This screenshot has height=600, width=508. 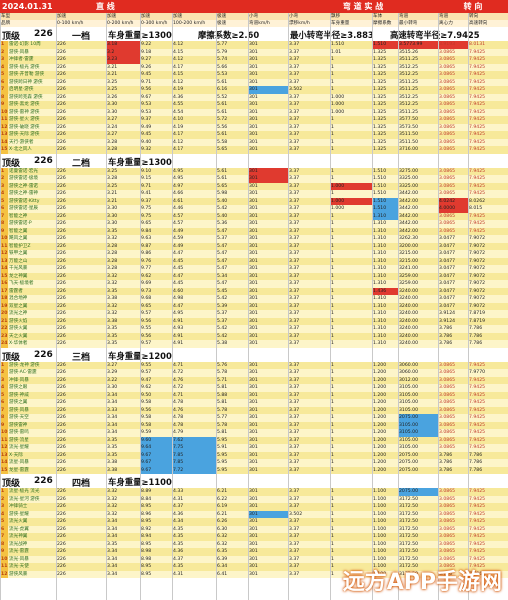 What do you see at coordinates (194, 127) in the screenshot?
I see `row-value: 4.19` at bounding box center [194, 127].